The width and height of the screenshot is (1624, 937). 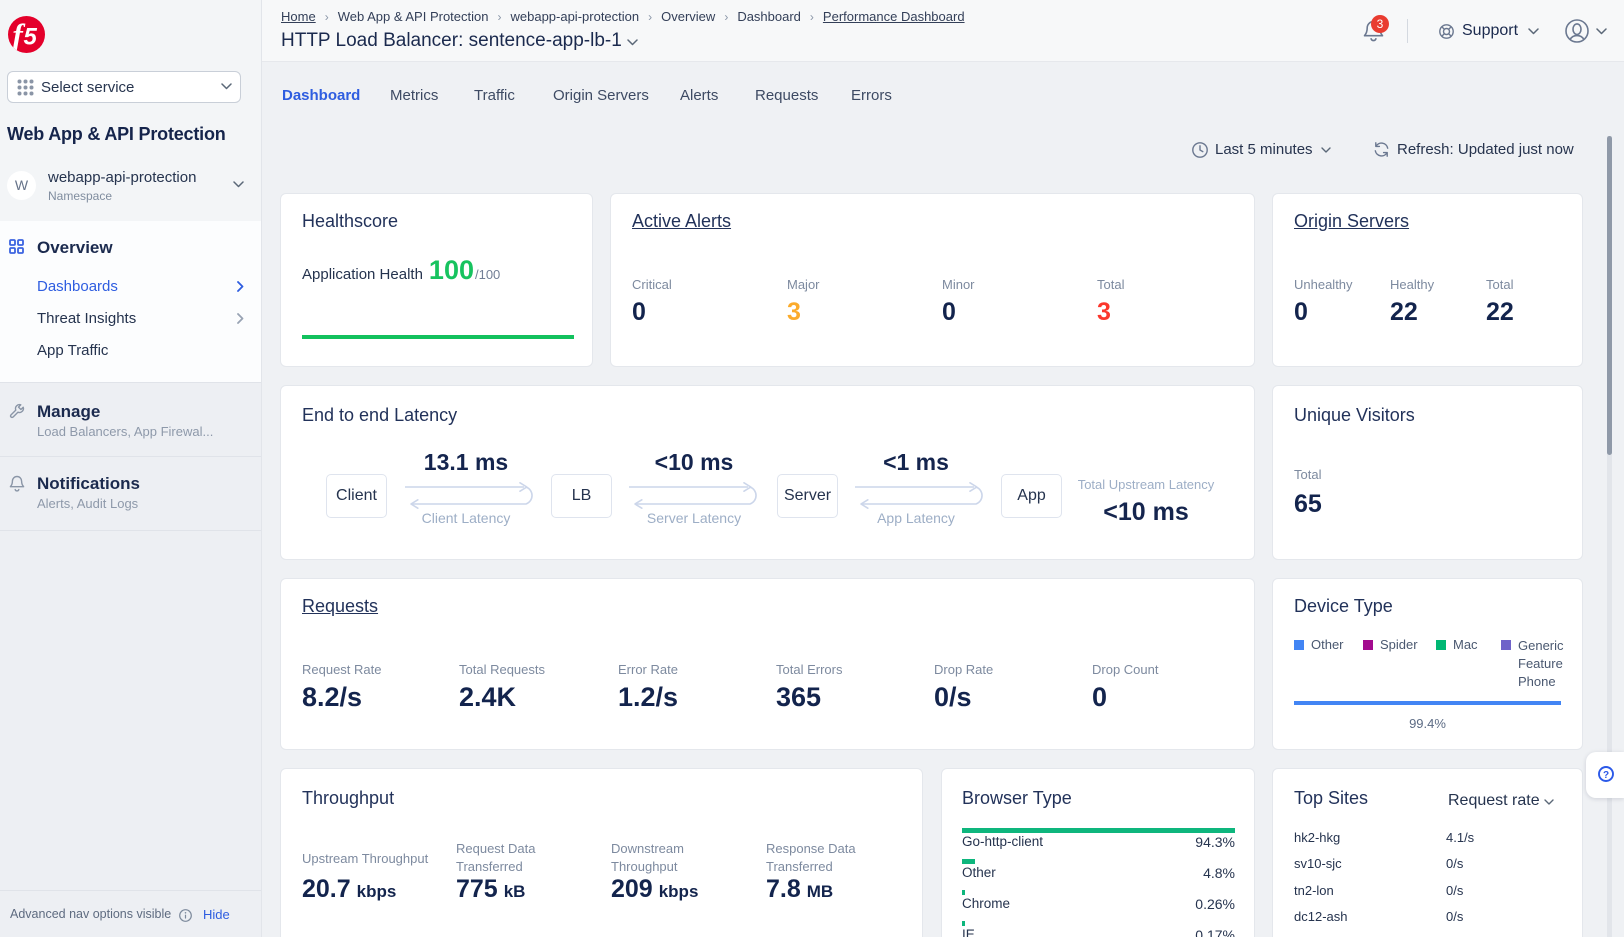 What do you see at coordinates (19, 34) in the screenshot?
I see `svg-text: f` at bounding box center [19, 34].